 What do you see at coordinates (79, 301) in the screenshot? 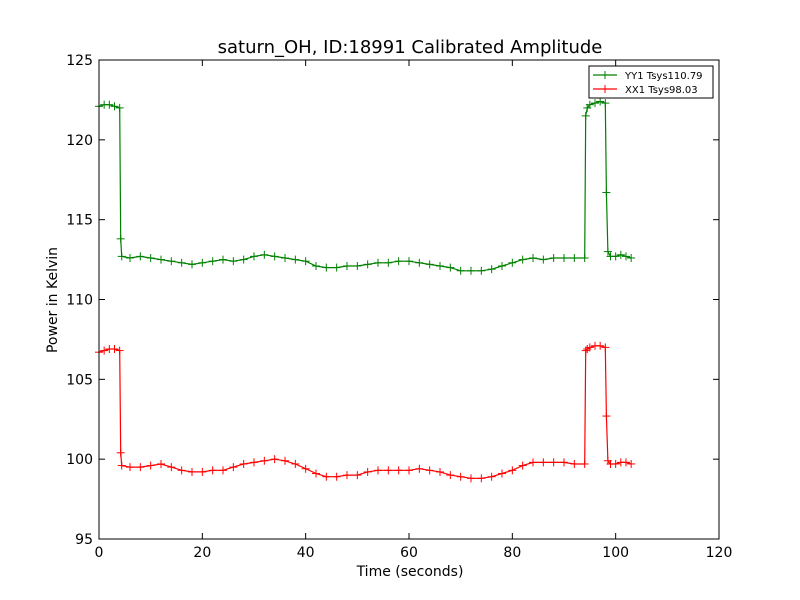
I see `y-tick-label: 110` at bounding box center [79, 301].